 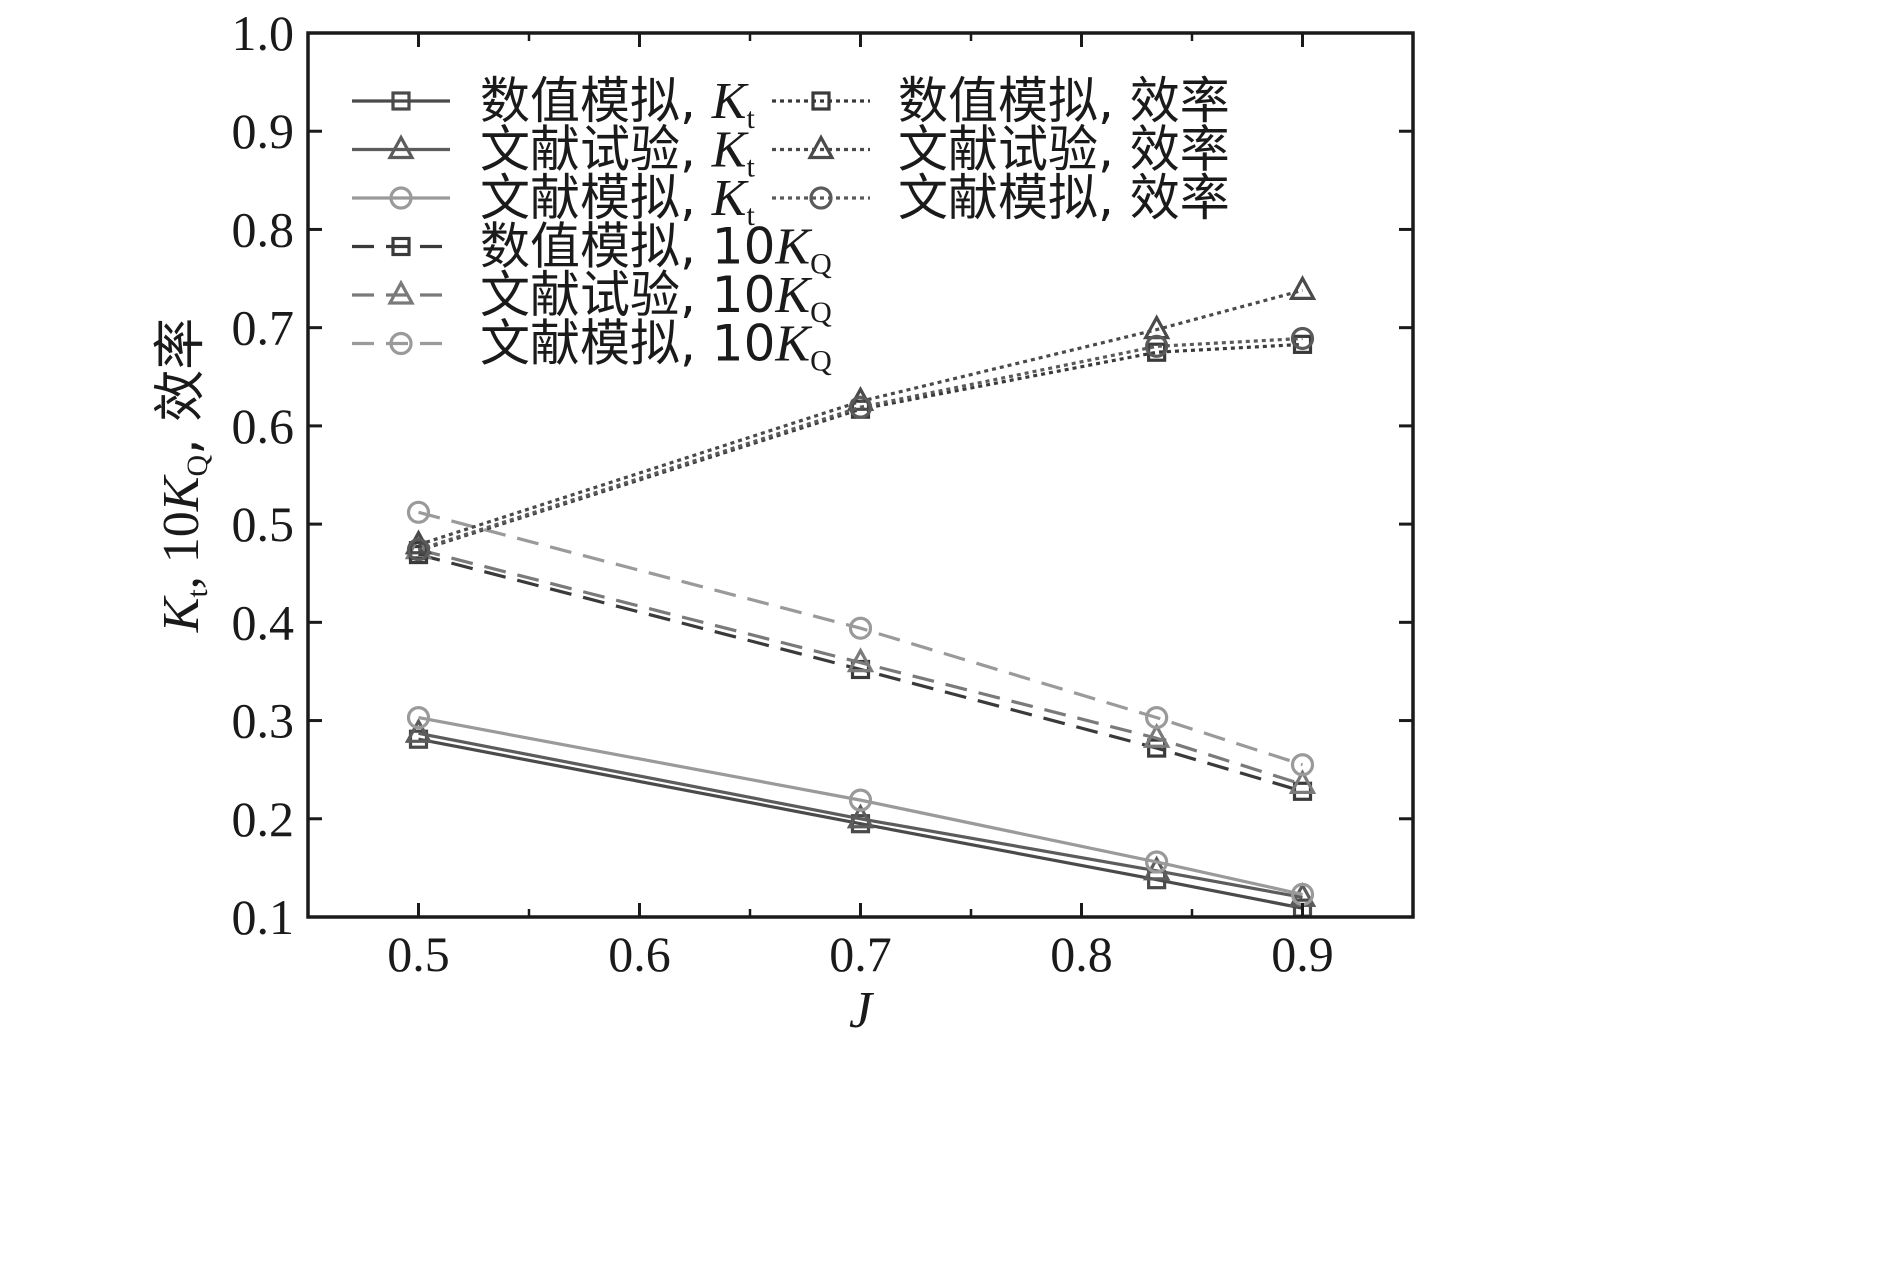 What do you see at coordinates (617, 200) in the screenshot?
I see `legend-label: 文献模拟, Kt` at bounding box center [617, 200].